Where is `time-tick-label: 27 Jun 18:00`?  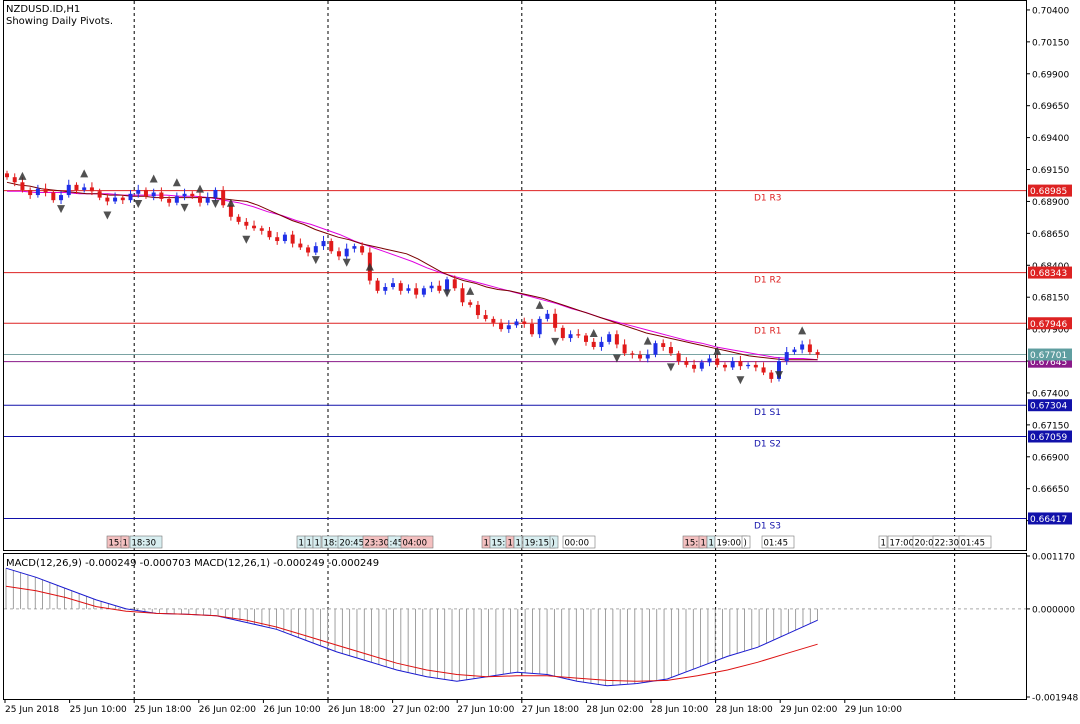 time-tick-label: 27 Jun 18:00 is located at coordinates (550, 710).